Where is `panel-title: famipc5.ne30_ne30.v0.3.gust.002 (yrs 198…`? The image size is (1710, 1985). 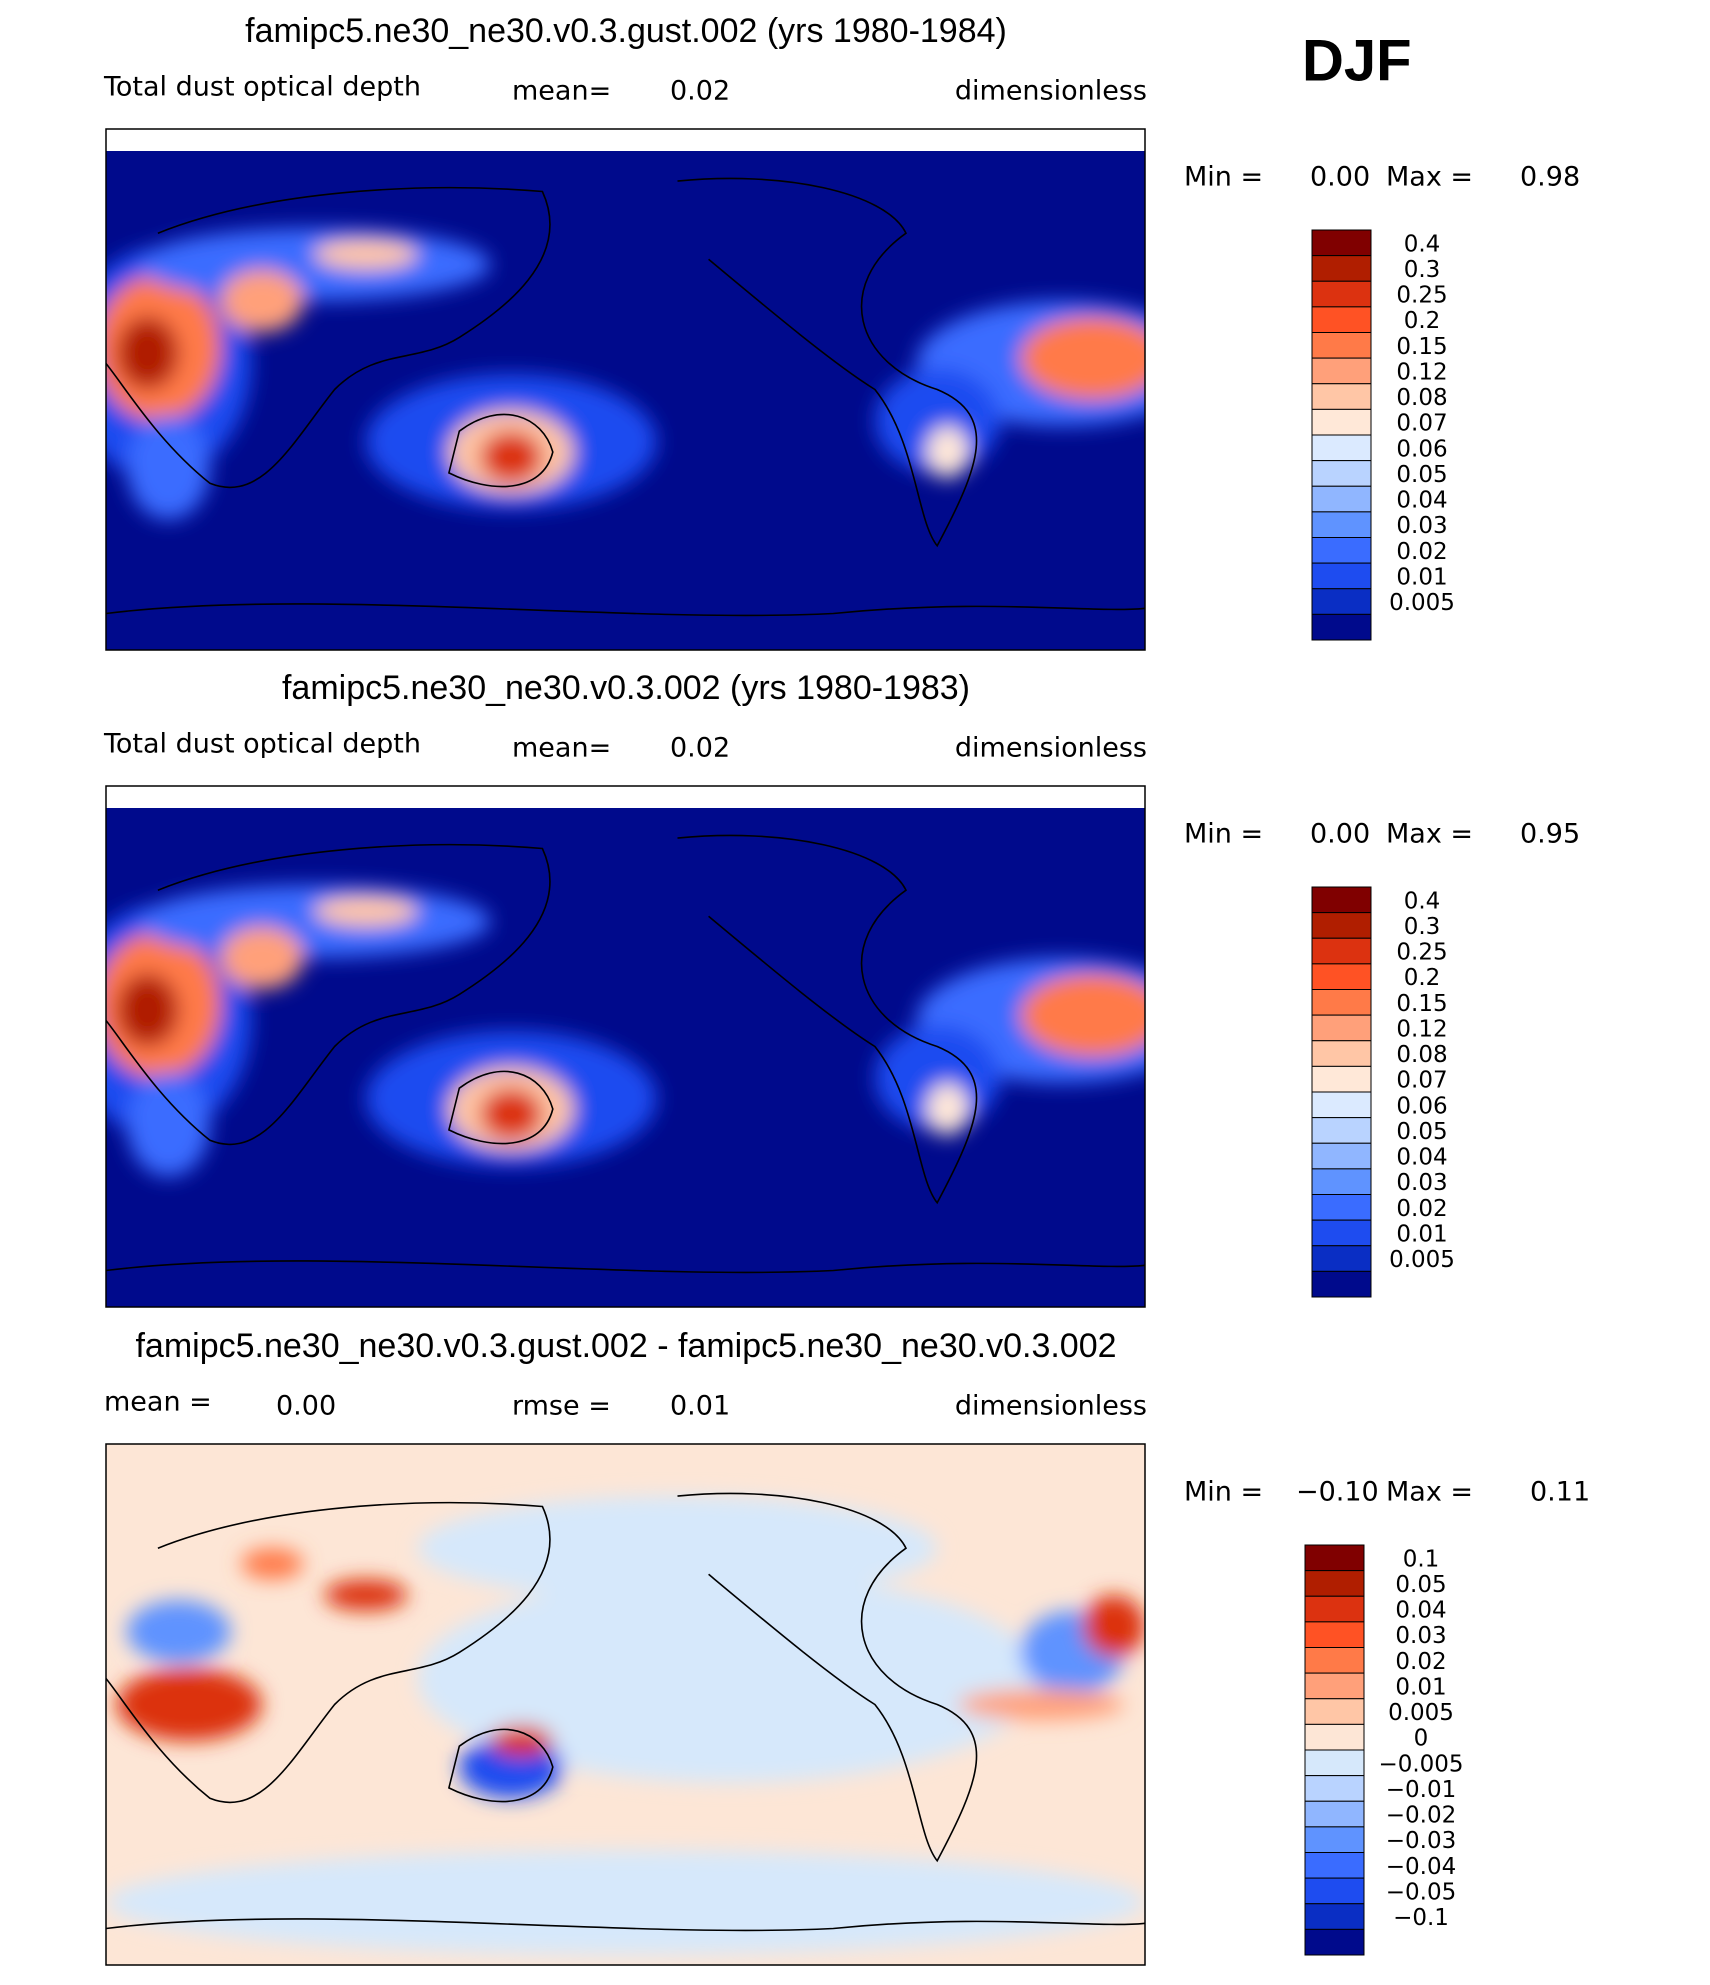 panel-title: famipc5.ne30_ne30.v0.3.gust.002 (yrs 198… is located at coordinates (626, 31).